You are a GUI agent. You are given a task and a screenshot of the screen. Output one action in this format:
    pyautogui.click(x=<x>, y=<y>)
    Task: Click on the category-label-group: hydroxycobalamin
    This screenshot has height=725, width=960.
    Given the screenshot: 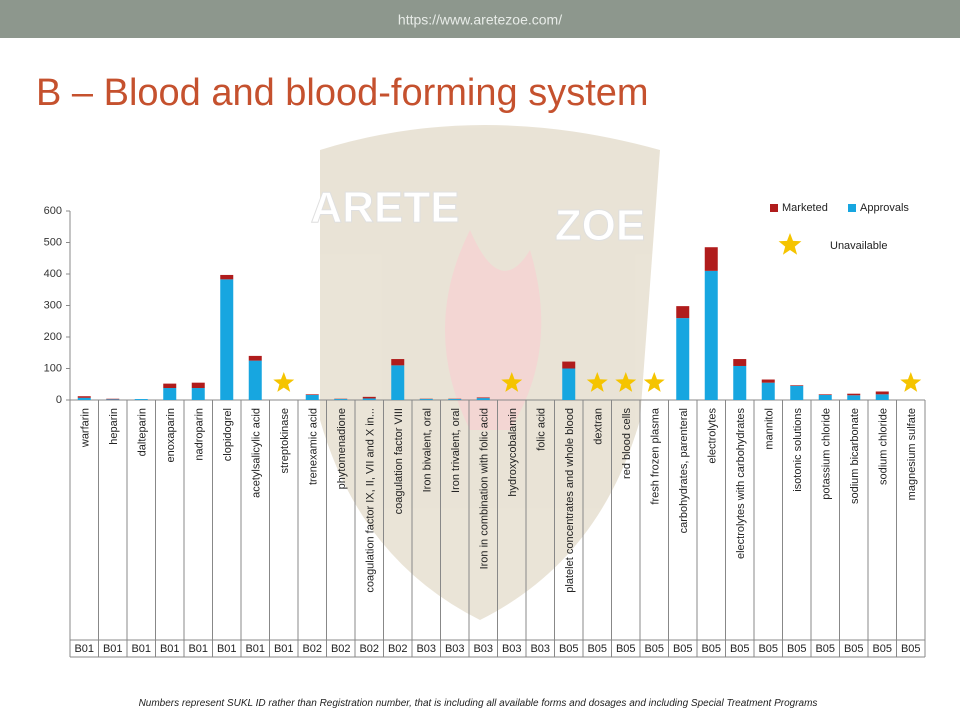 What is the action you would take?
    pyautogui.click(x=513, y=452)
    